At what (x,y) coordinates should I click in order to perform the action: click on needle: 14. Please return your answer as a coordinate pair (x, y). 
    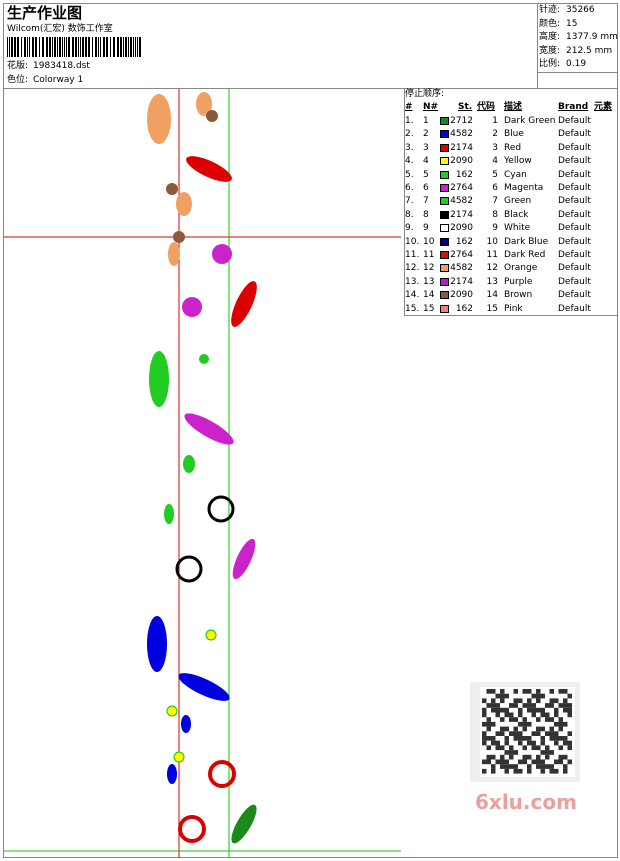
    Looking at the image, I should click on (429, 295).